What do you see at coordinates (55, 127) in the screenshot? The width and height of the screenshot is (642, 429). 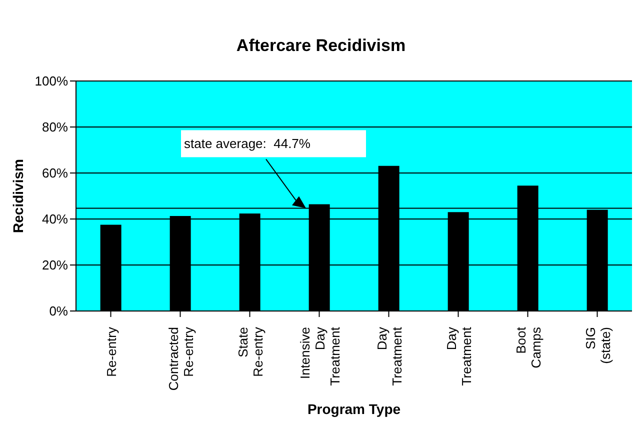 I see `y-tick-label: 80%` at bounding box center [55, 127].